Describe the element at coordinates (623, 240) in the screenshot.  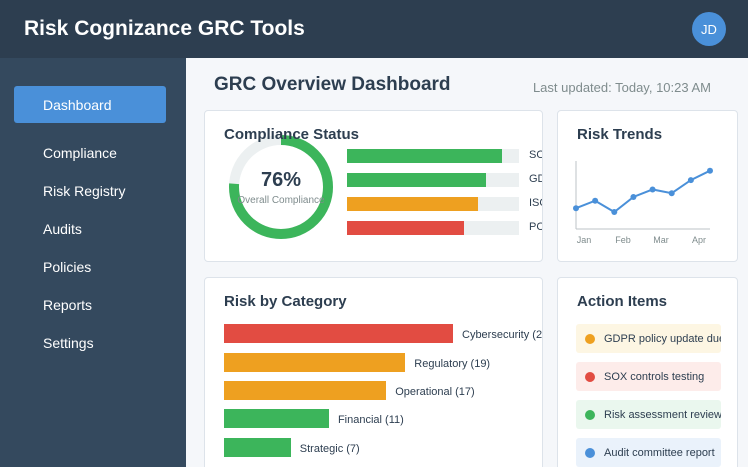
I see `trend-tick-label: Feb` at that location.